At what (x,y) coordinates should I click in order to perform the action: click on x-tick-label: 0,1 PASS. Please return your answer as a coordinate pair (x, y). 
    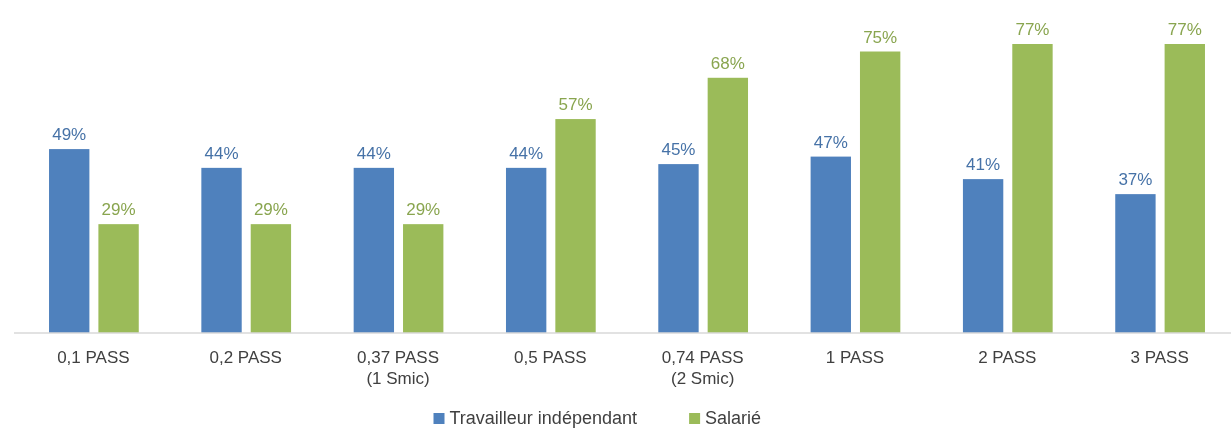
    Looking at the image, I should click on (93, 357).